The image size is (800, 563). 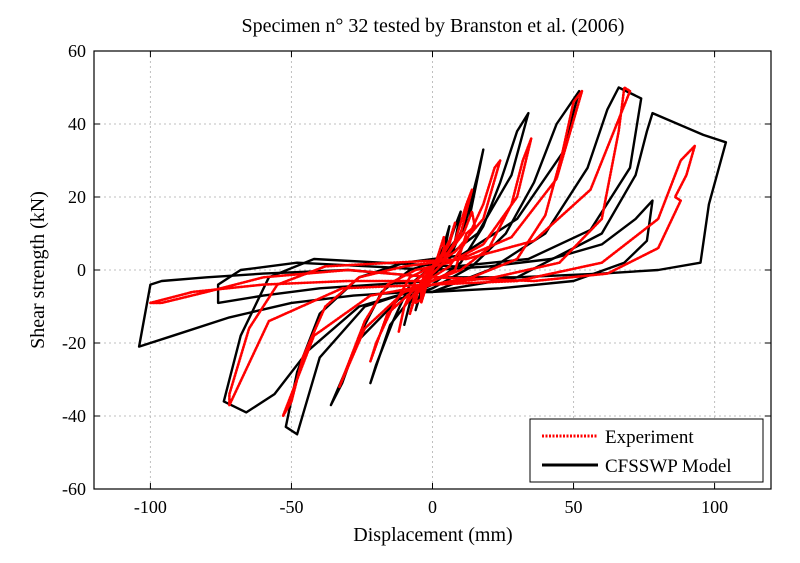 What do you see at coordinates (668, 466) in the screenshot?
I see `legend-model-label: CFSSWP Model` at bounding box center [668, 466].